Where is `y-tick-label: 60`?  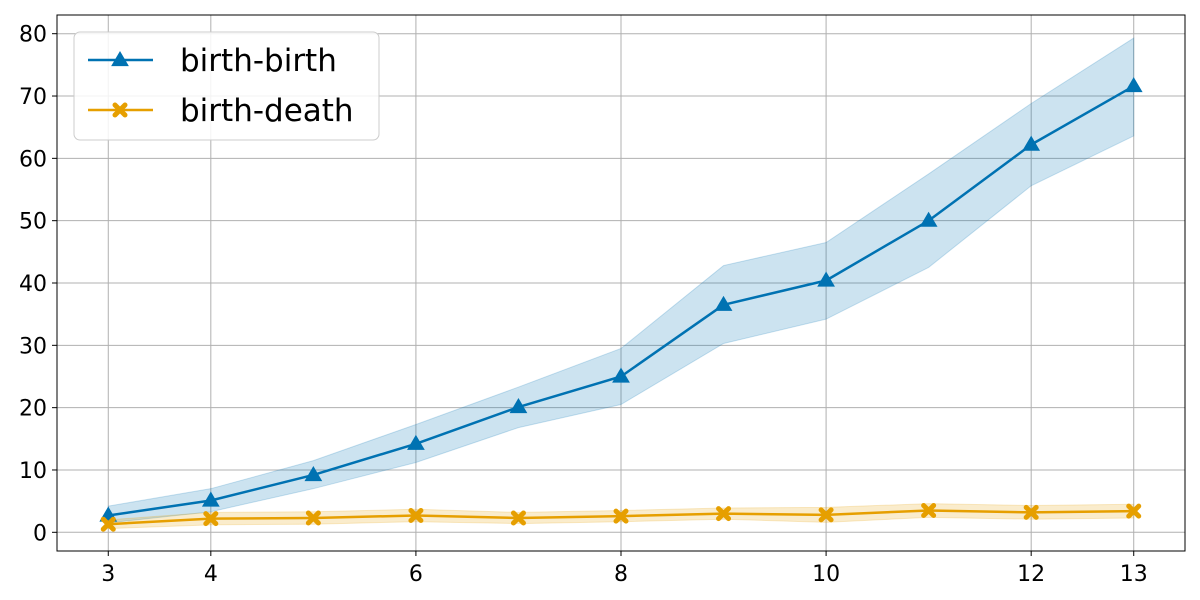 y-tick-label: 60 is located at coordinates (33, 159).